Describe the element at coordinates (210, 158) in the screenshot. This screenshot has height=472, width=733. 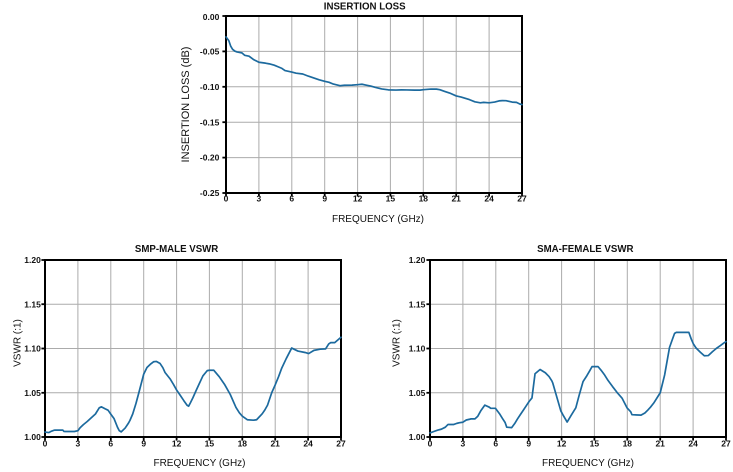
I see `svg-text: -0.20` at that location.